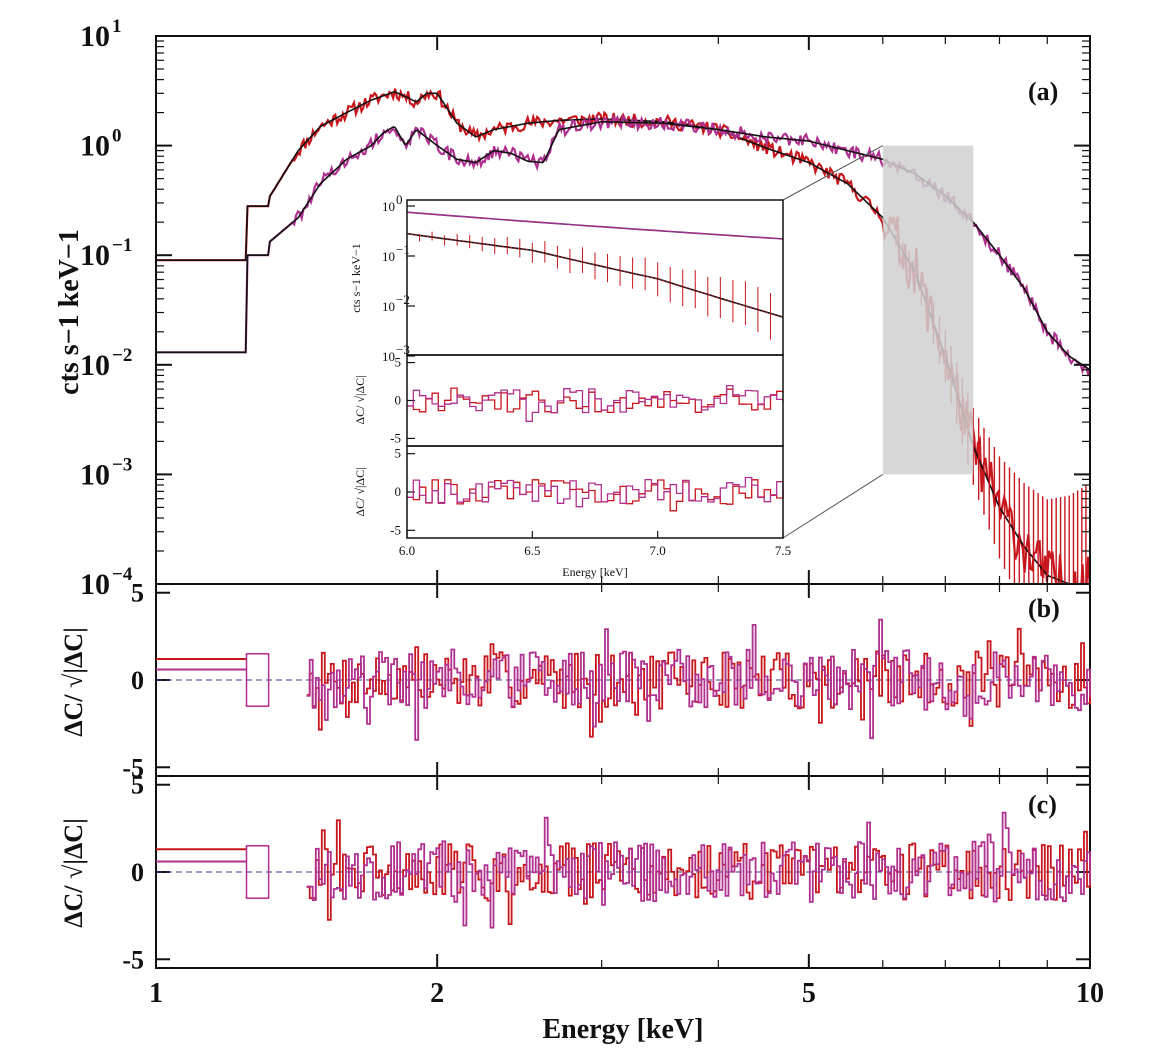 Image resolution: width=1170 pixels, height=1055 pixels. I want to click on zoom-line-bottom, so click(833, 506).